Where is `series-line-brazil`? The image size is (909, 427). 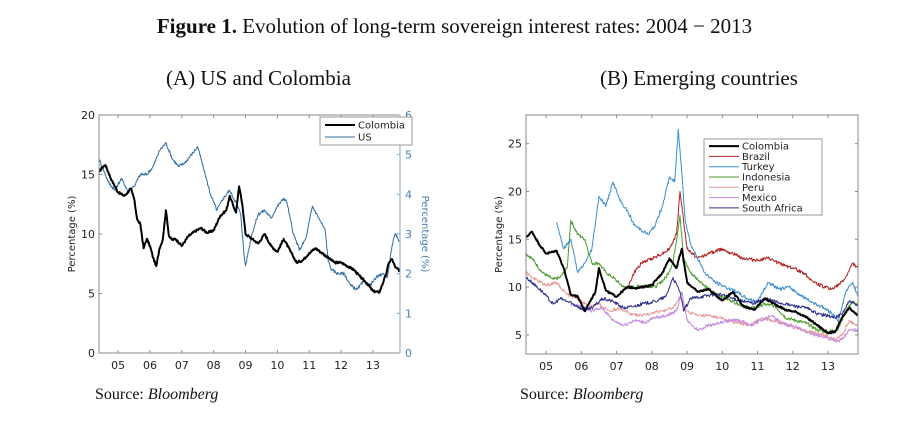 series-line-brazil is located at coordinates (742, 241).